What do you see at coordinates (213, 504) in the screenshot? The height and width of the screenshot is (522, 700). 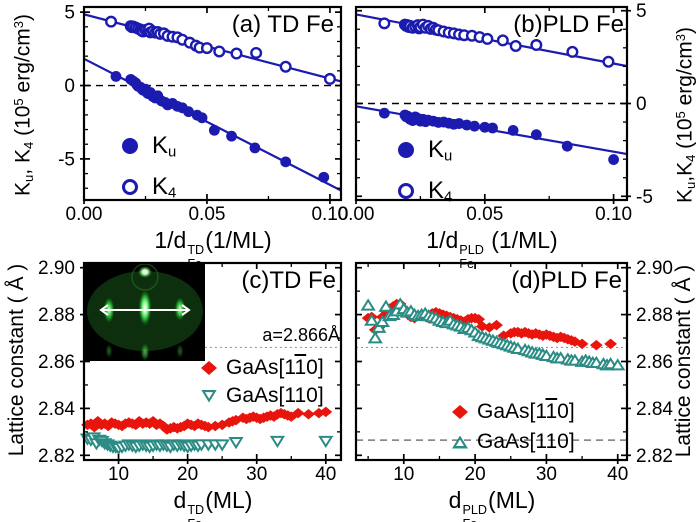 I see `panel-c-x-axis-label: dTDFe(ML)` at bounding box center [213, 504].